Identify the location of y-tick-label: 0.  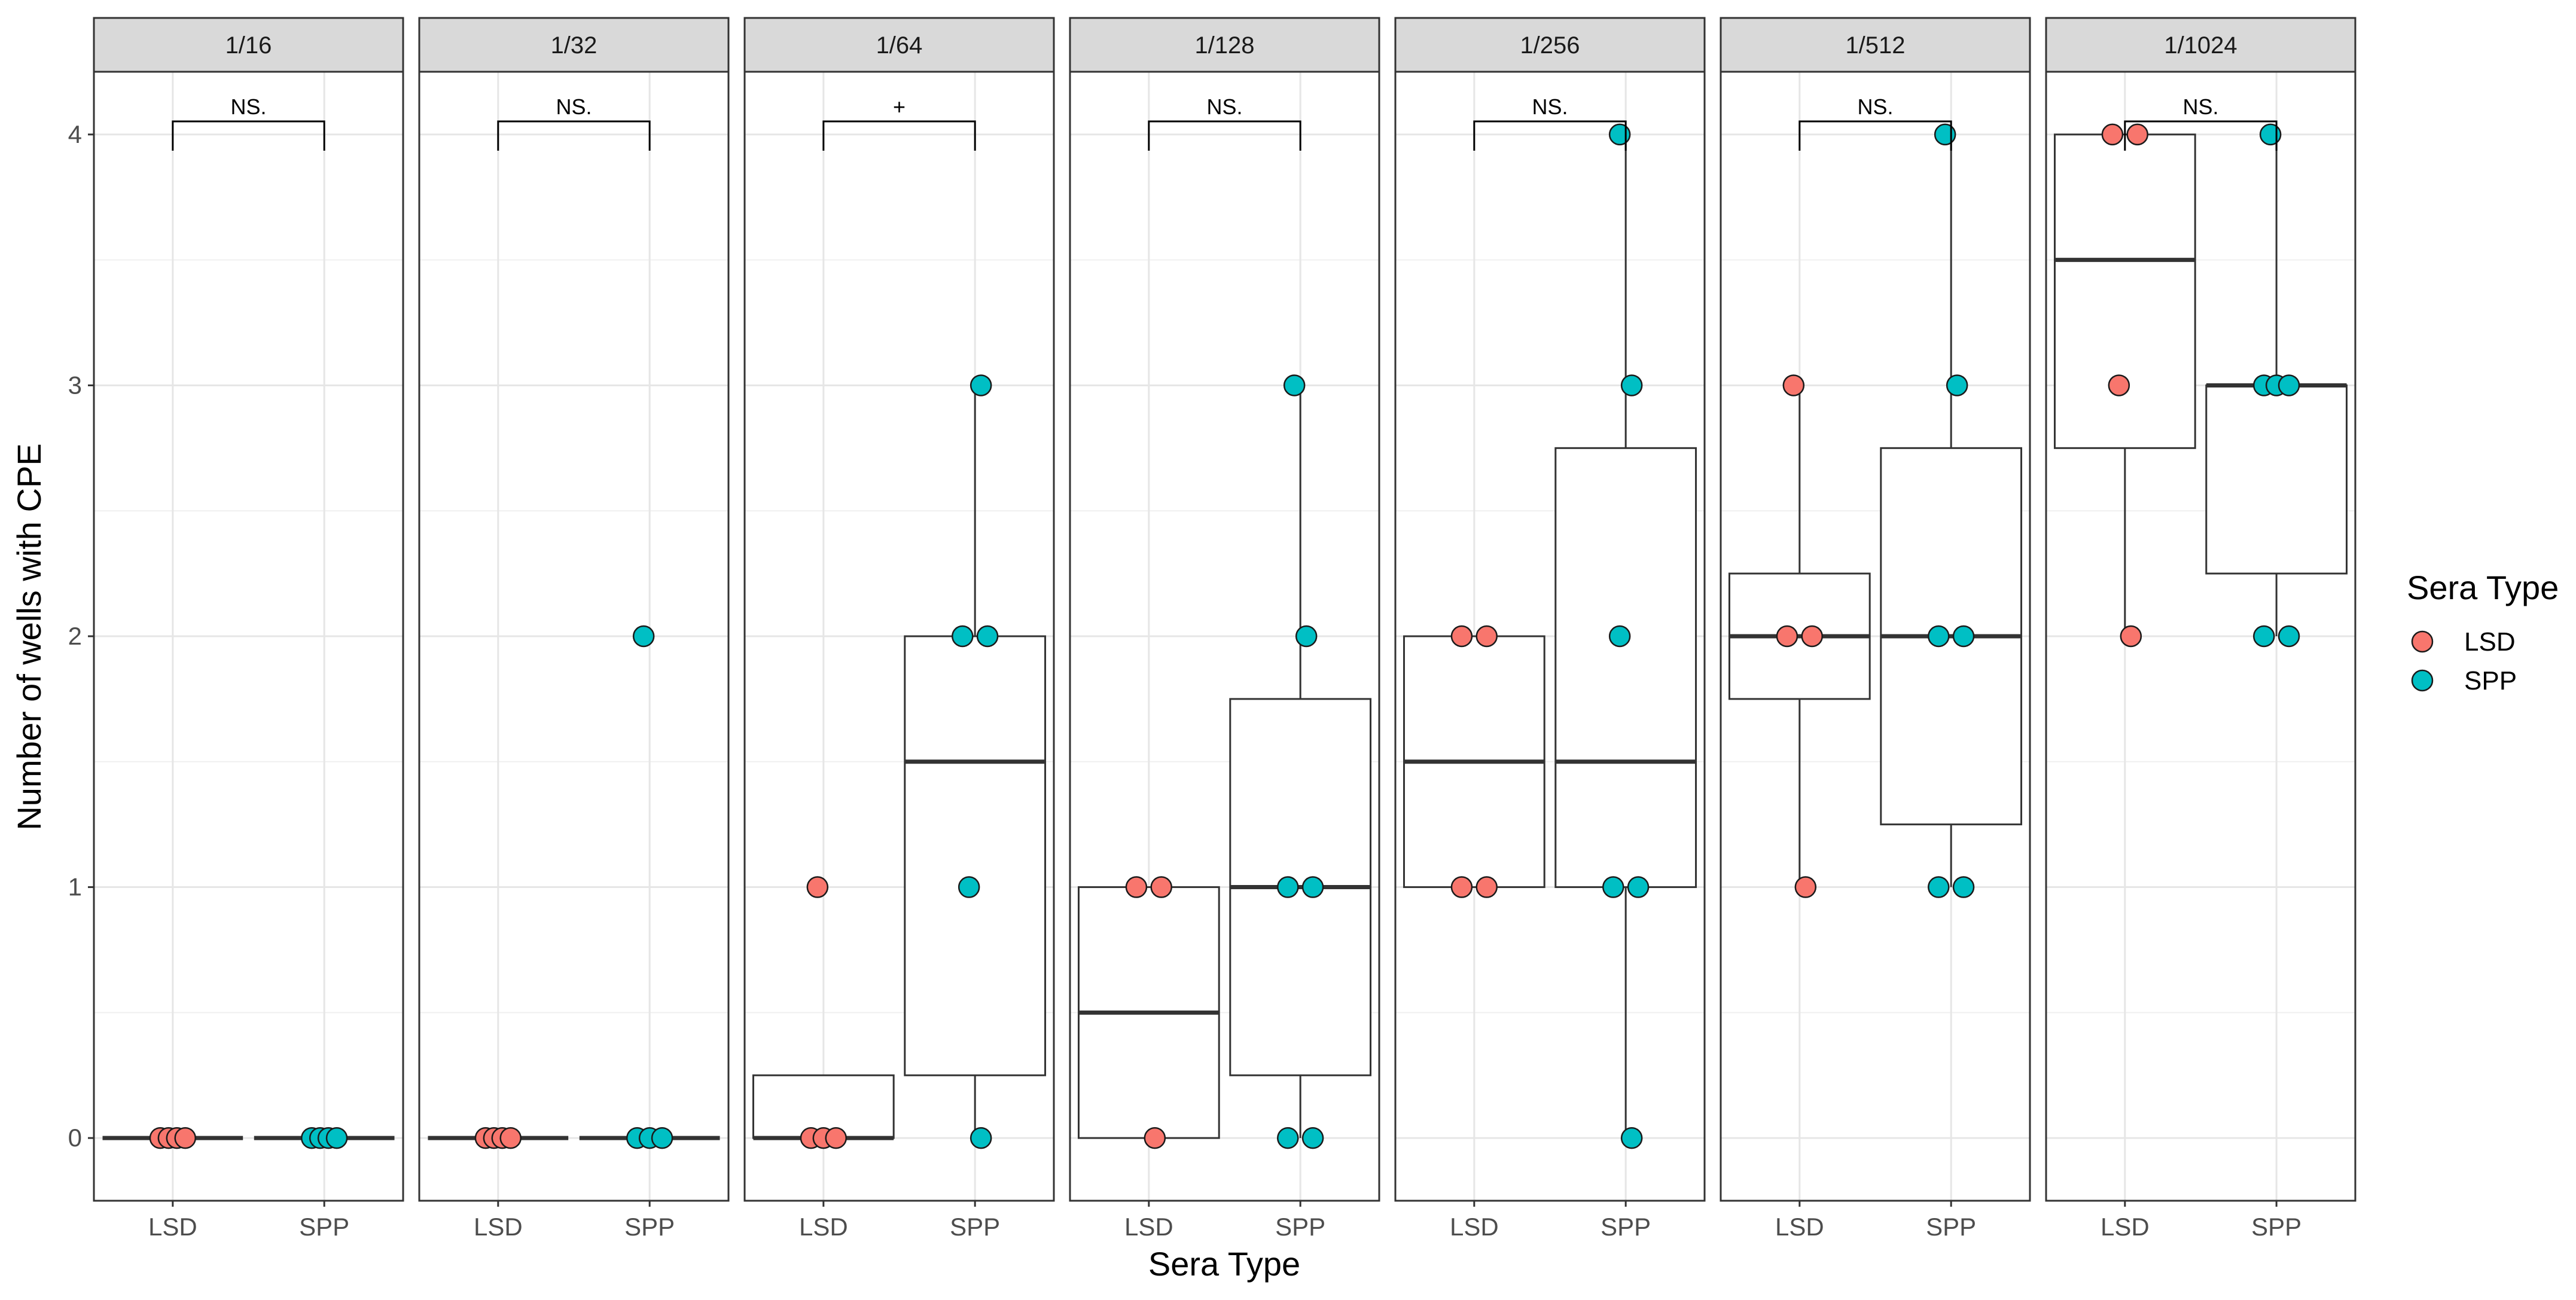
(75, 1138).